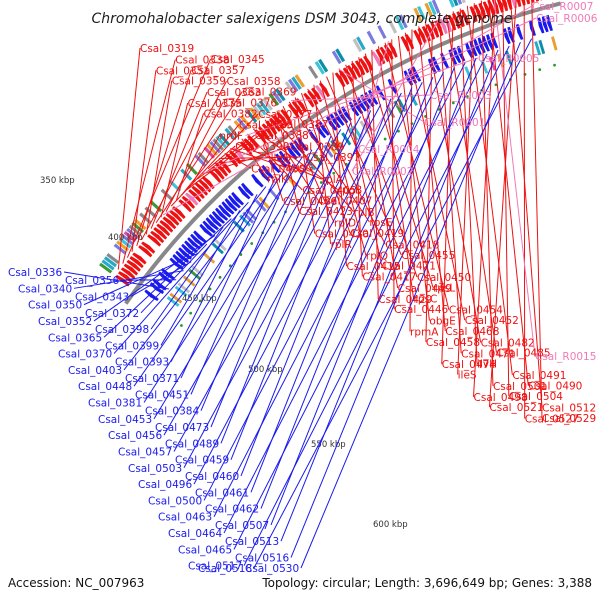 This screenshot has width=600, height=600. What do you see at coordinates (317, 148) in the screenshot?
I see `forward-gene-label: Csal_0389` at bounding box center [317, 148].